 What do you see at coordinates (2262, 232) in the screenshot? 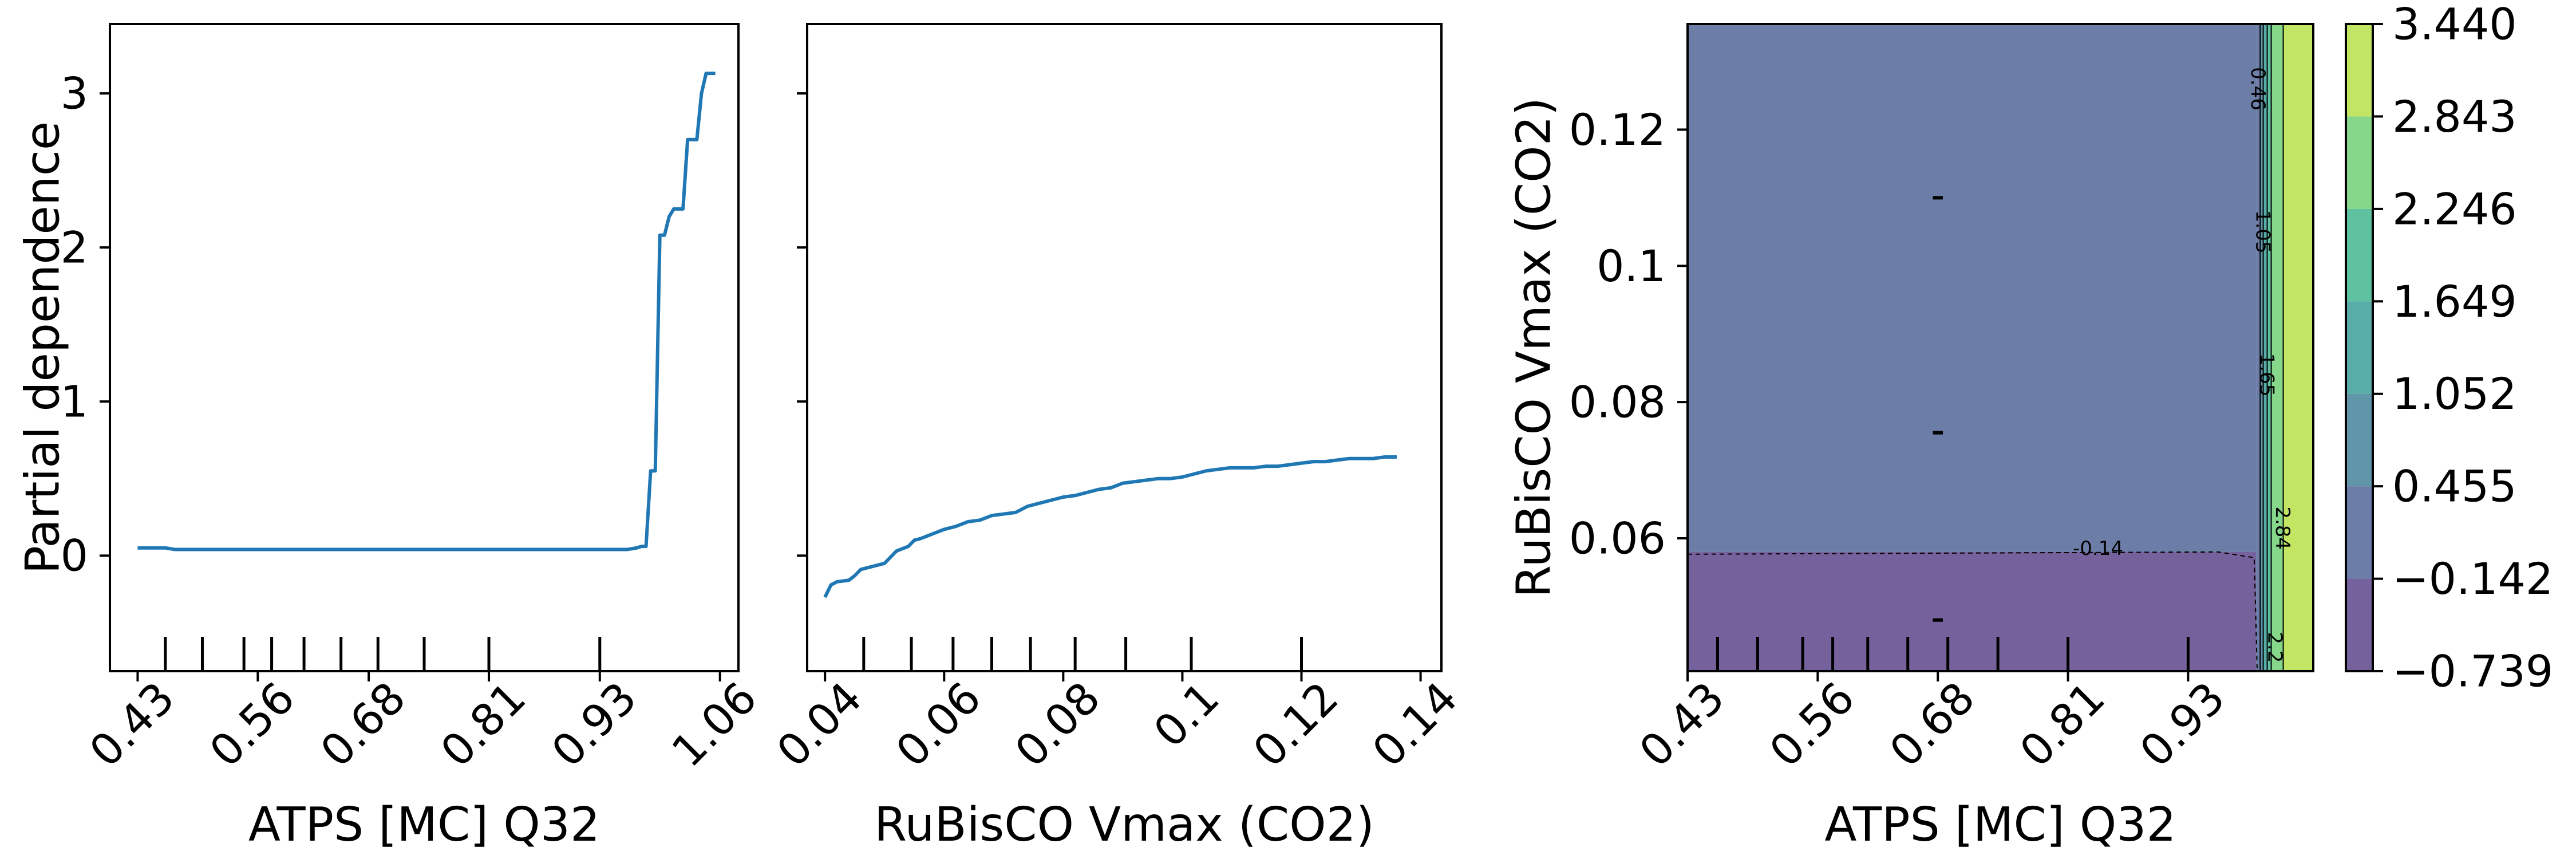
I see `contour-label: 1.05` at bounding box center [2262, 232].